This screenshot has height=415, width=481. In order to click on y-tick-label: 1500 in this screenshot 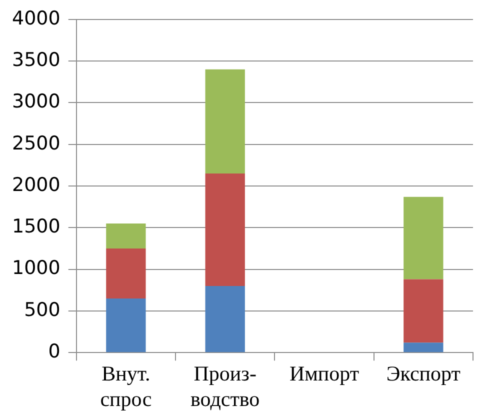, I will do `click(36, 227)`.